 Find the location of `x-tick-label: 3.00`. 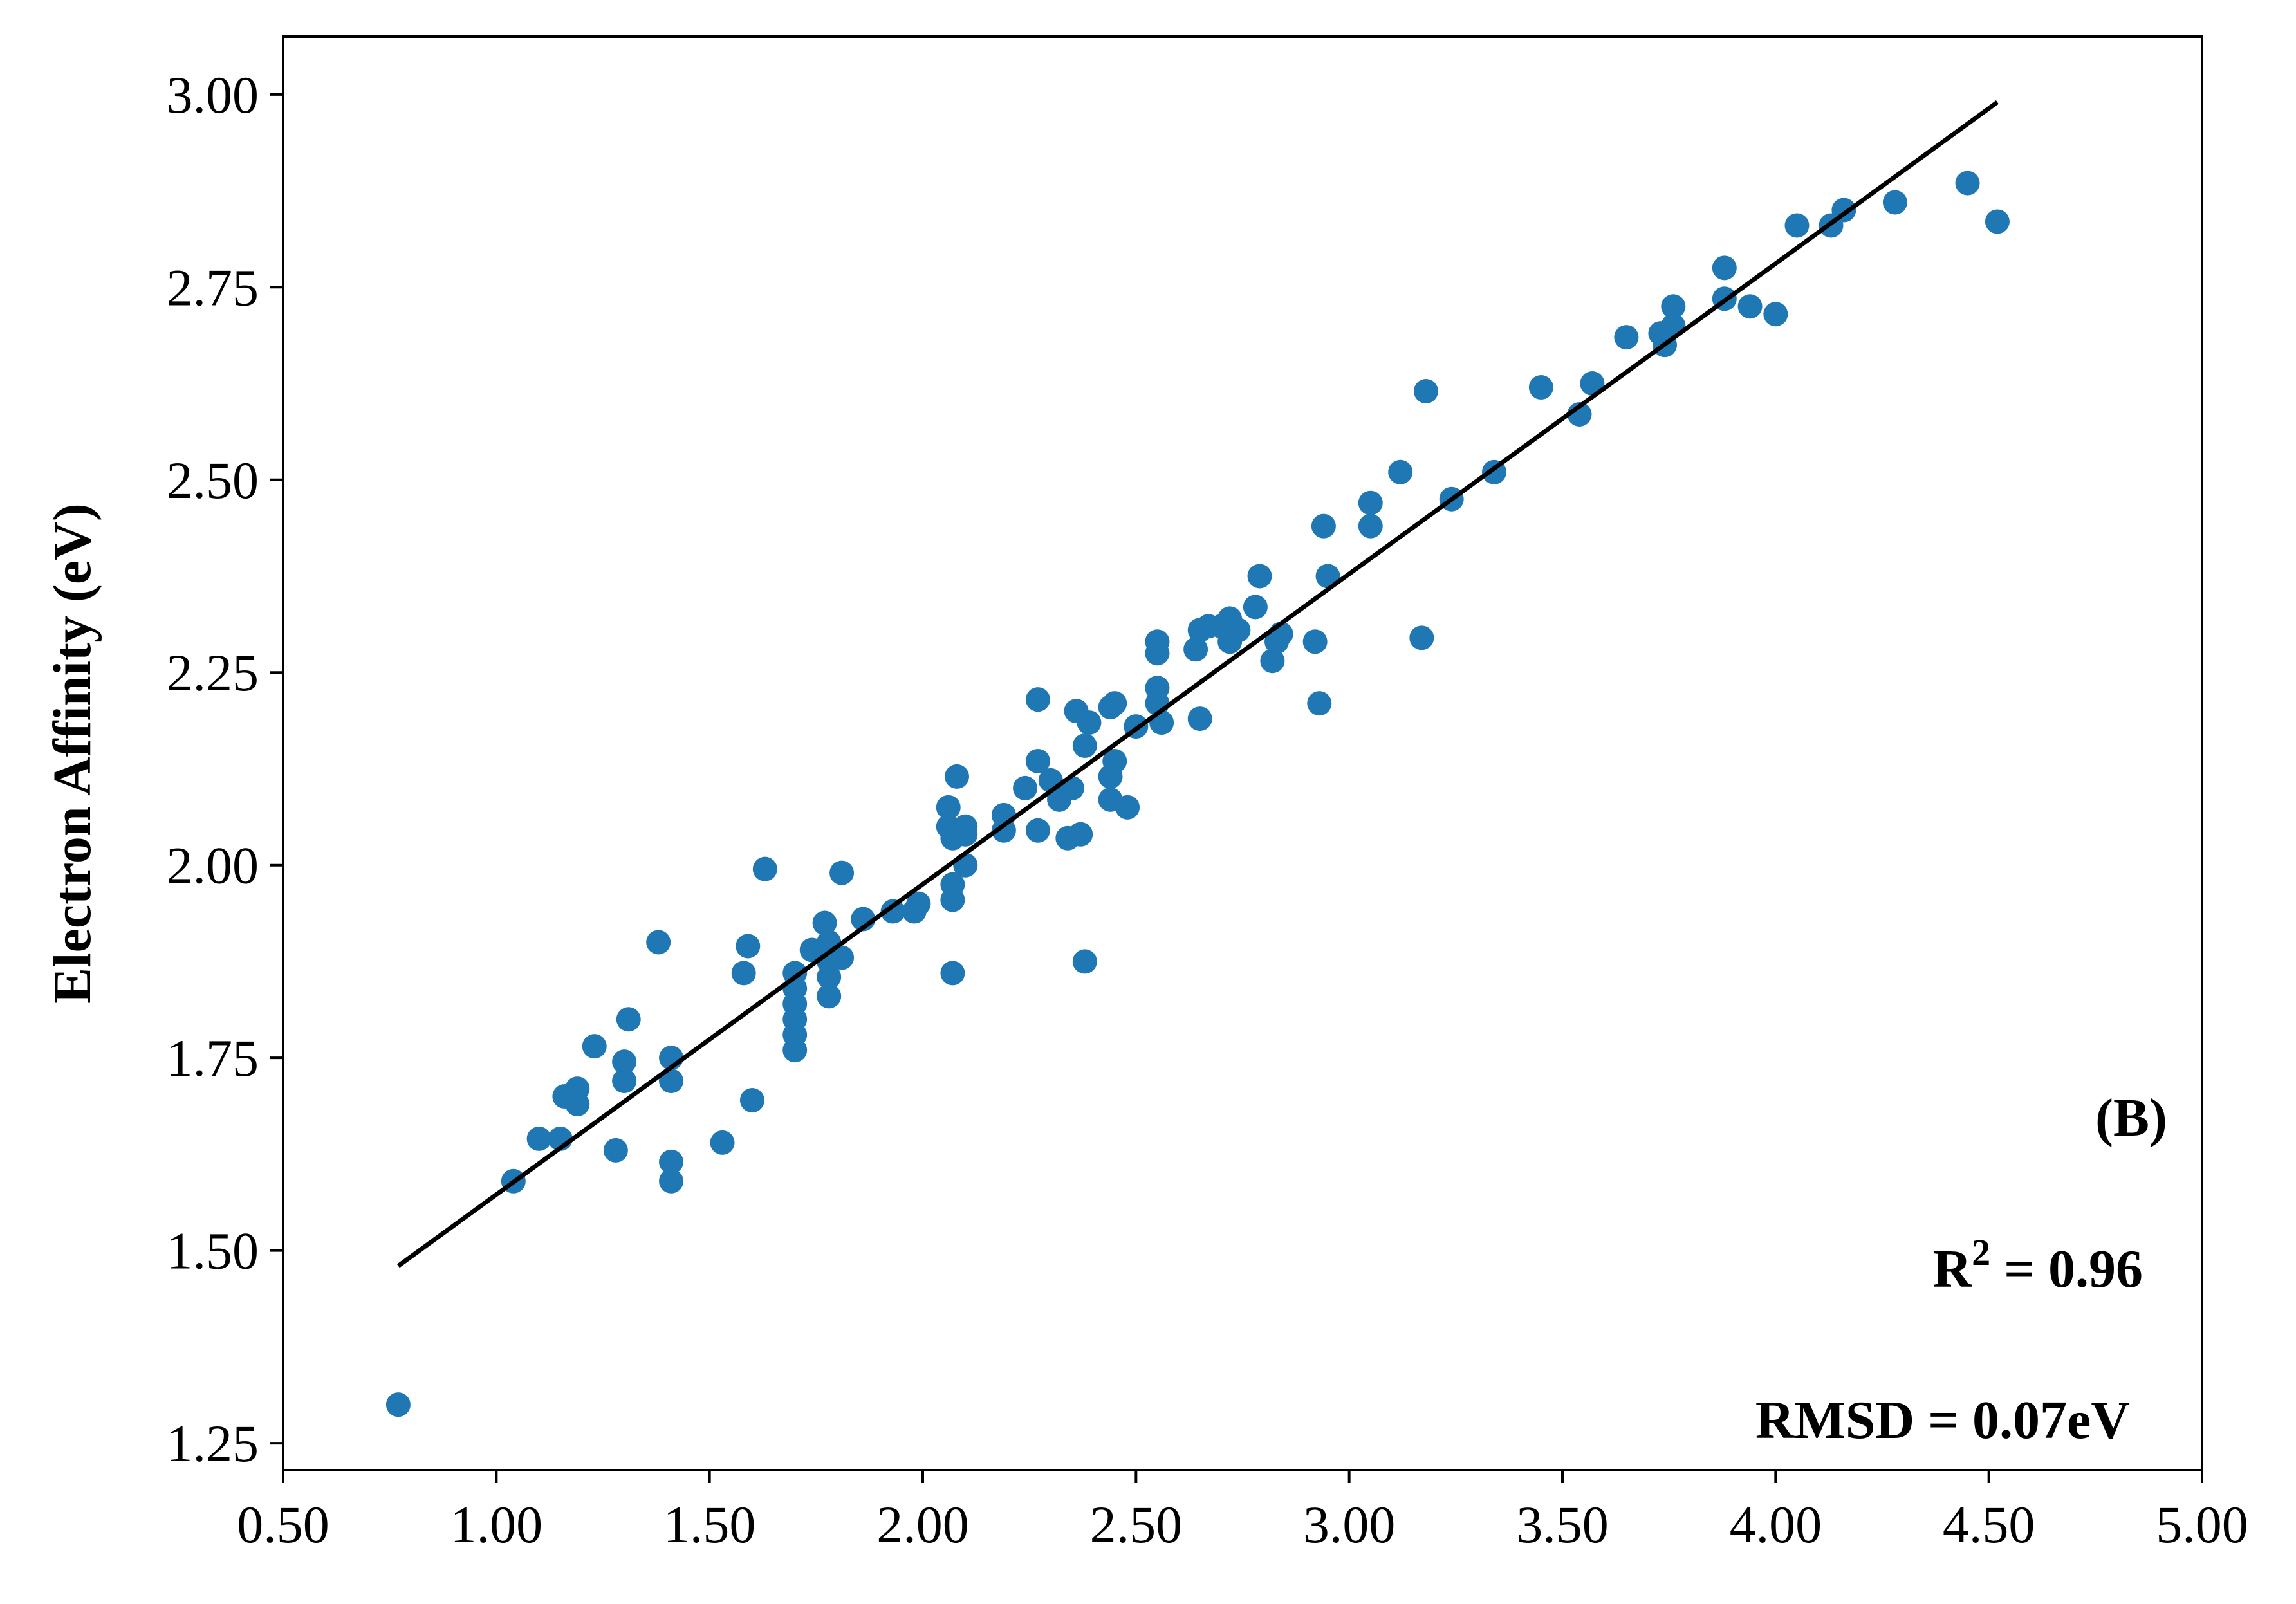

x-tick-label: 3.00 is located at coordinates (1349, 1524).